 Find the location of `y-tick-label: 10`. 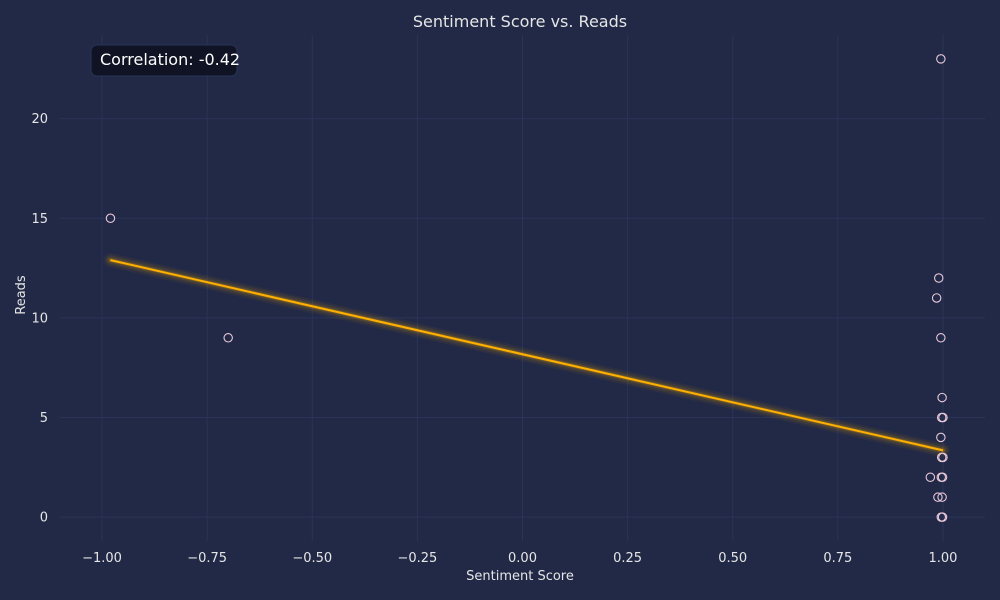

y-tick-label: 10 is located at coordinates (39, 318).